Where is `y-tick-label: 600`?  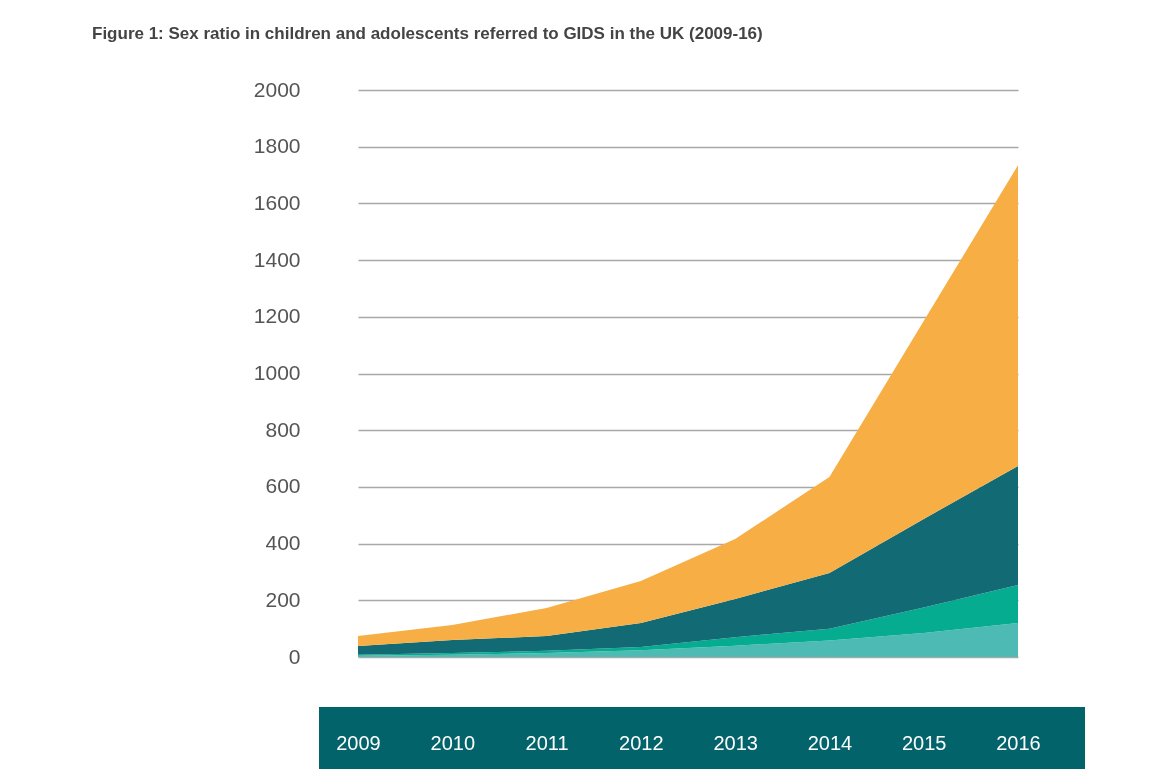 y-tick-label: 600 is located at coordinates (283, 486).